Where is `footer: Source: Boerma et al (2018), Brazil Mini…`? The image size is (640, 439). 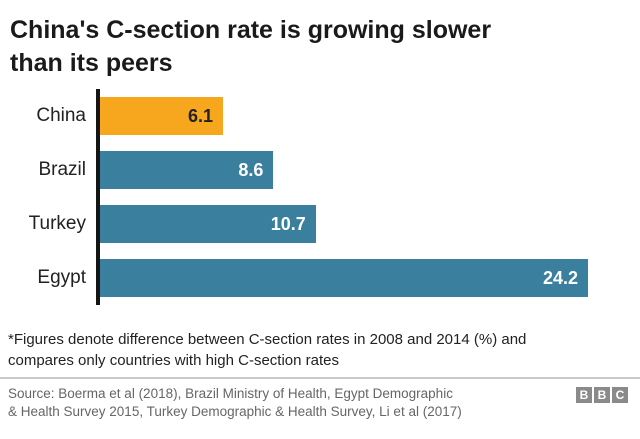
footer: Source: Boerma et al (2018), Brazil Mini… is located at coordinates (320, 400).